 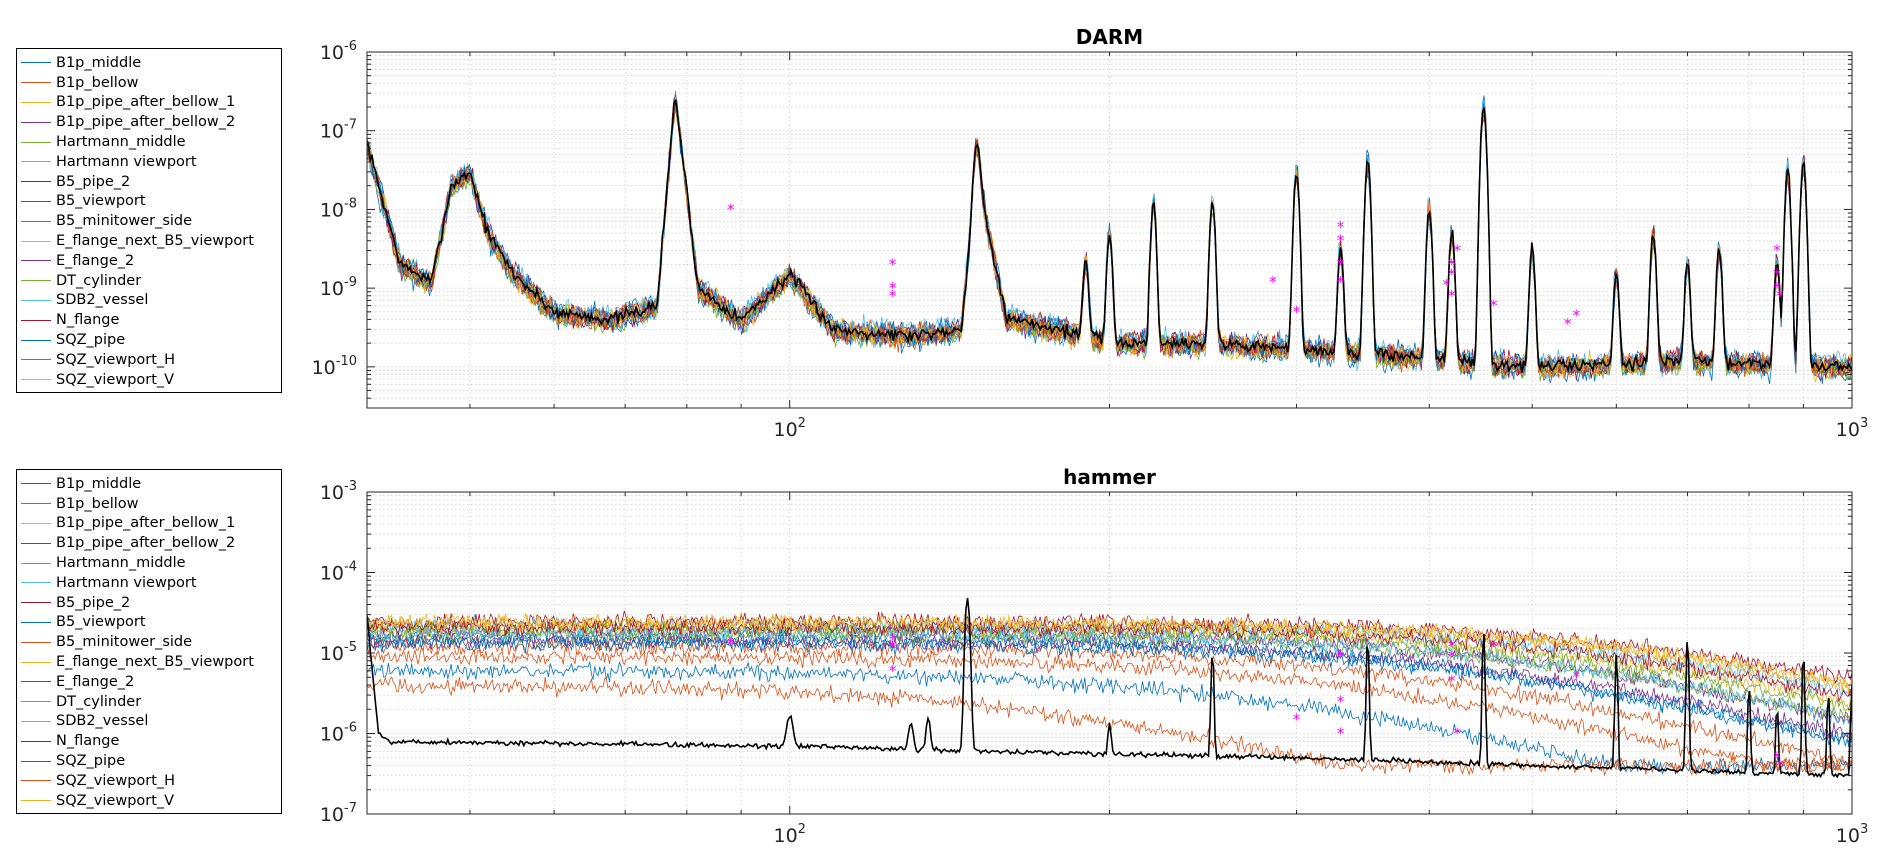 What do you see at coordinates (149, 741) in the screenshot?
I see `legend-item: N_flange` at bounding box center [149, 741].